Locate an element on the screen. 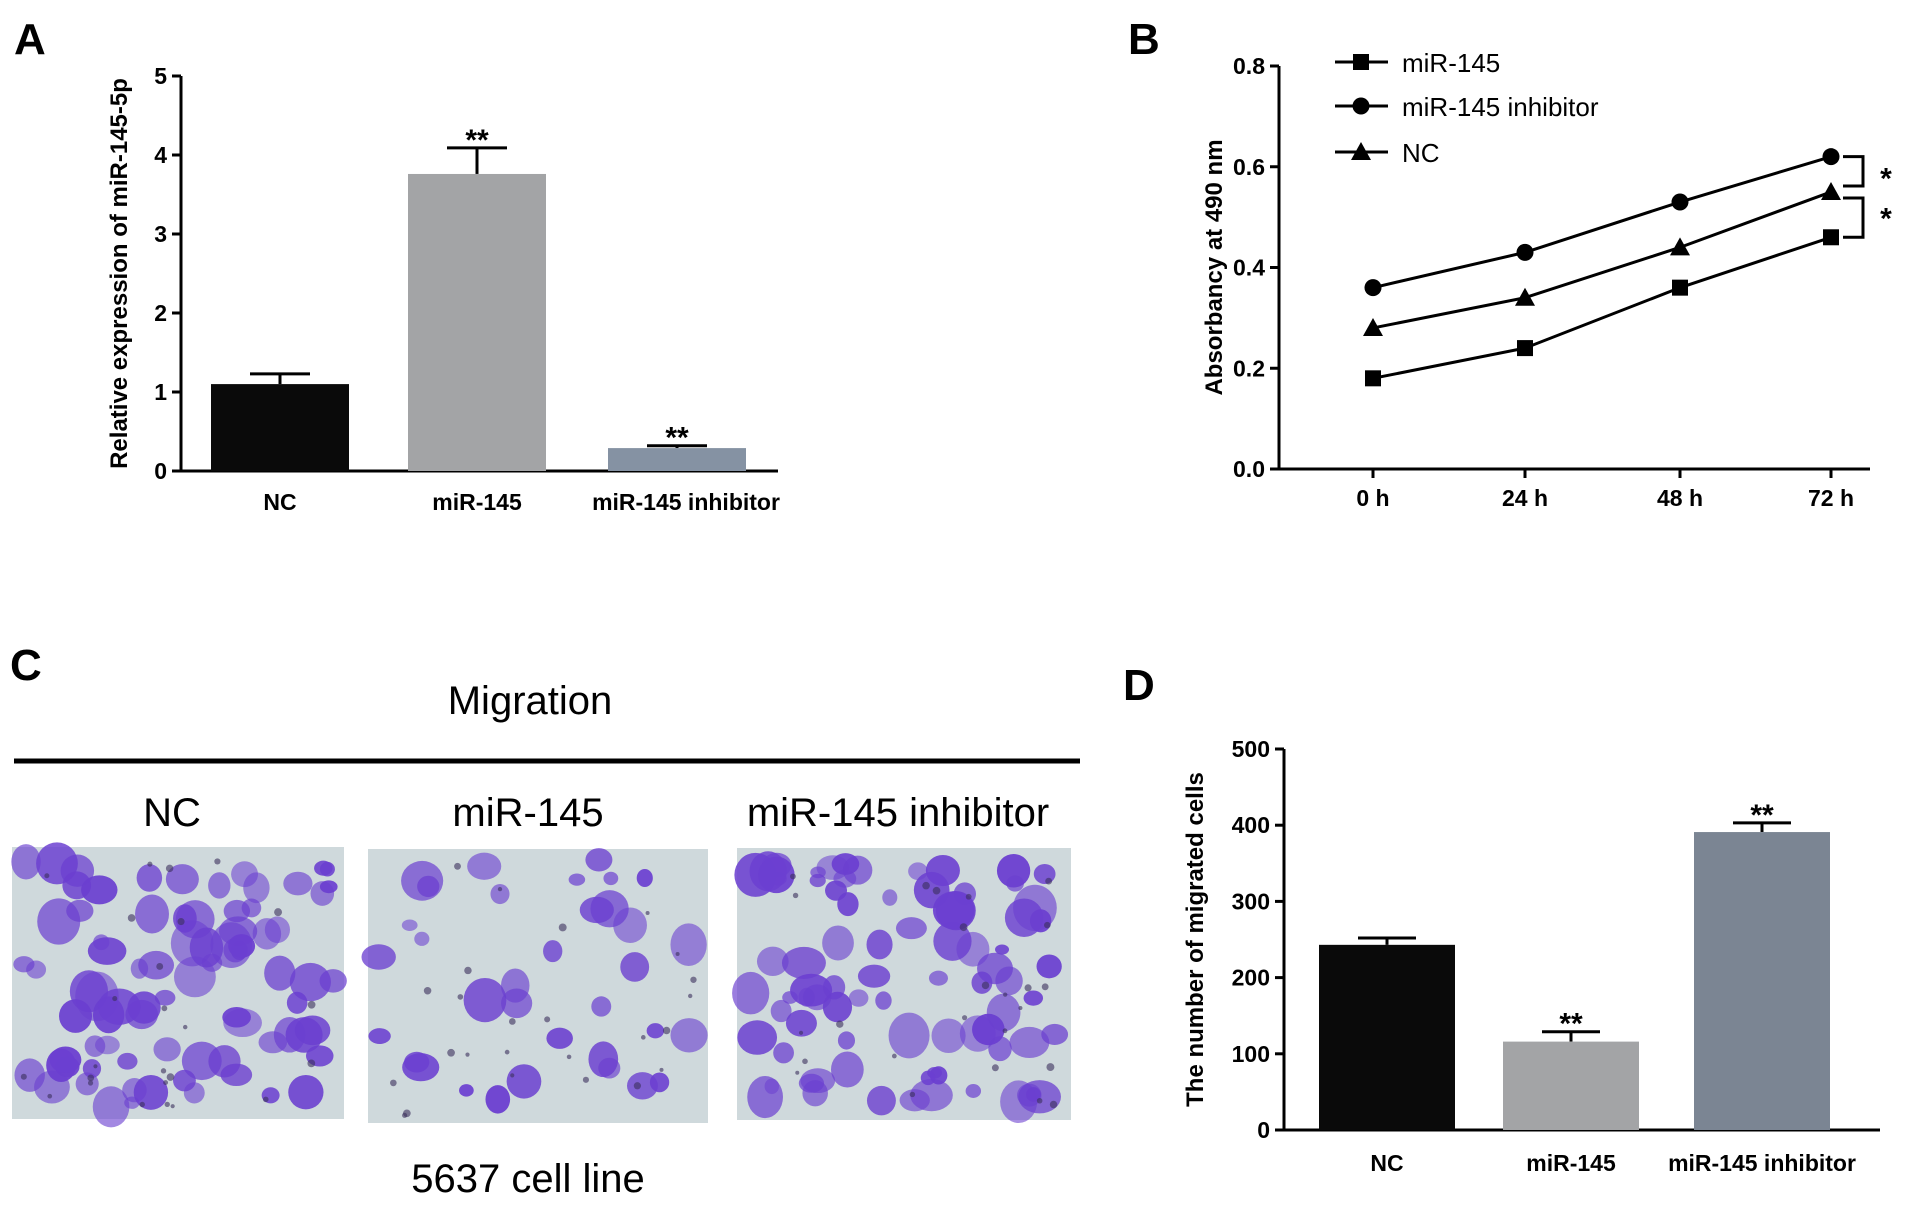 The height and width of the screenshot is (1205, 1913). x-category-label: NC is located at coordinates (279, 502).